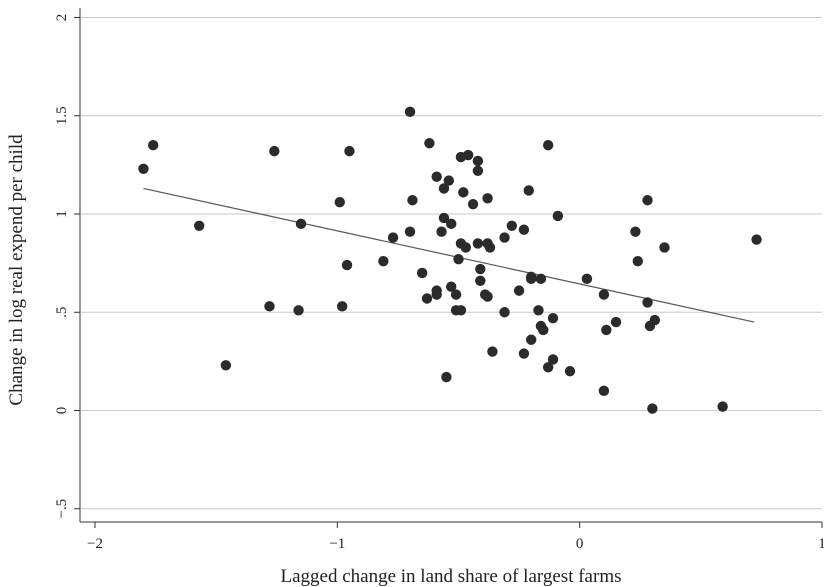 Image resolution: width=824 pixels, height=587 pixels. Describe the element at coordinates (95, 544) in the screenshot. I see `x-tick-label-0: −2` at that location.